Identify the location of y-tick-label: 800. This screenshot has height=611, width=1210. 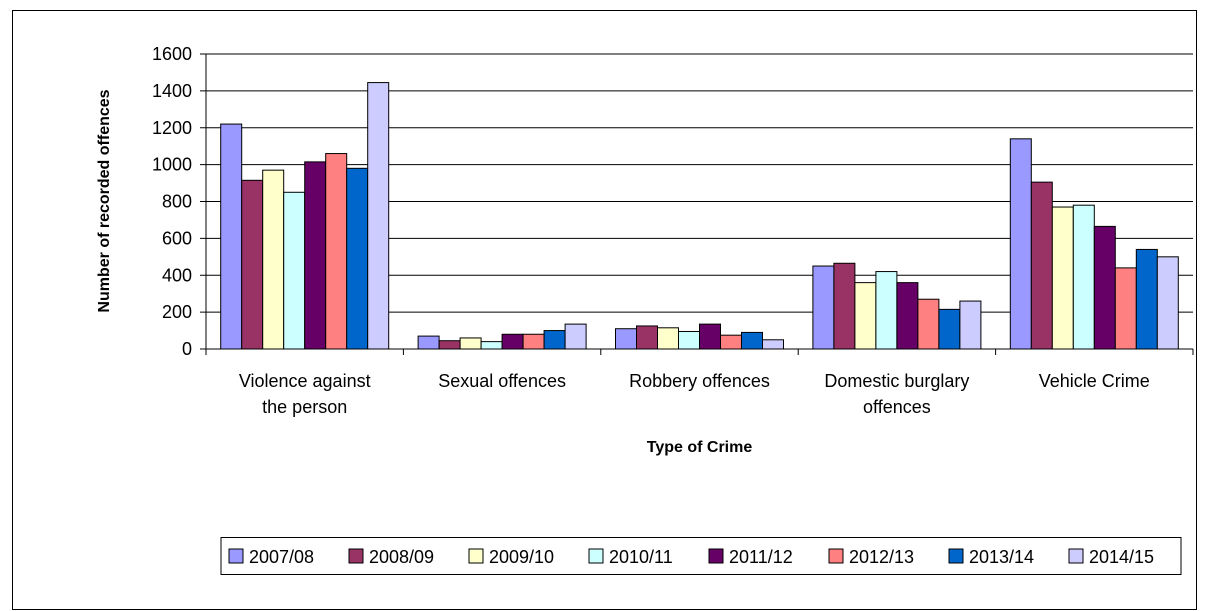
(177, 202).